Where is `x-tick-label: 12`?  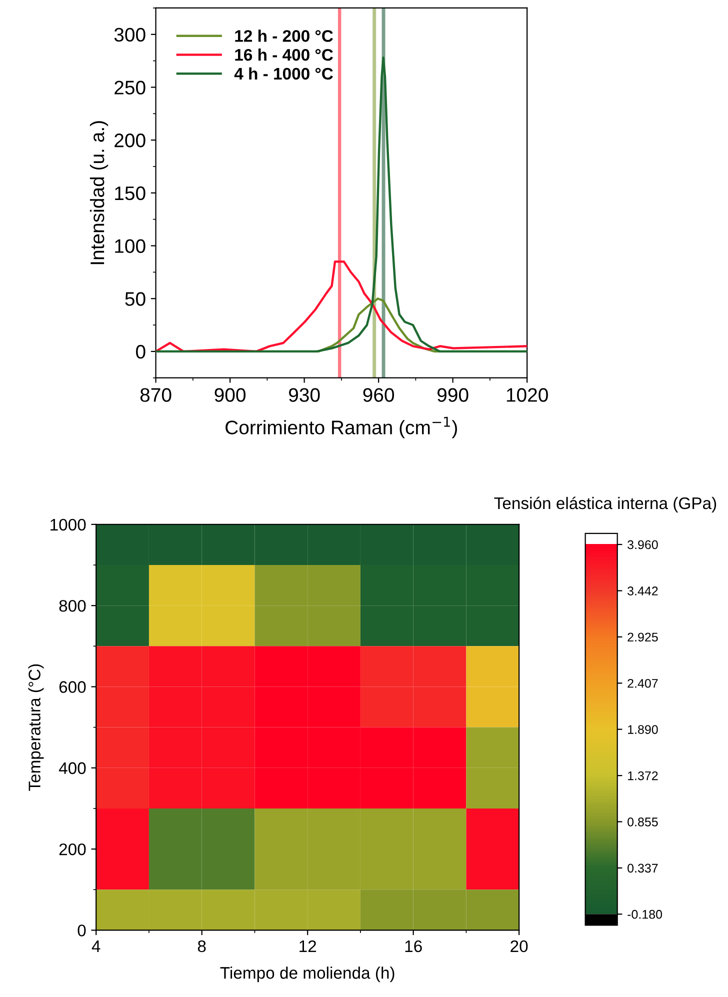
x-tick-label: 12 is located at coordinates (308, 946).